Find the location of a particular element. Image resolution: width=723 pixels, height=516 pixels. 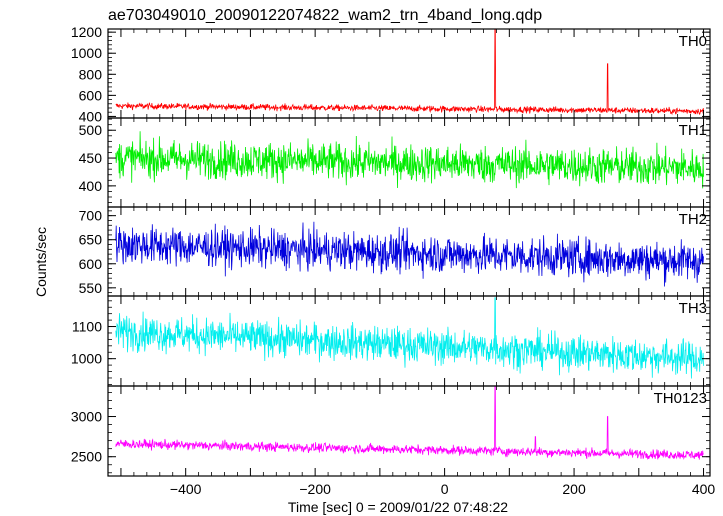

x-tick-label: 400 is located at coordinates (704, 489).